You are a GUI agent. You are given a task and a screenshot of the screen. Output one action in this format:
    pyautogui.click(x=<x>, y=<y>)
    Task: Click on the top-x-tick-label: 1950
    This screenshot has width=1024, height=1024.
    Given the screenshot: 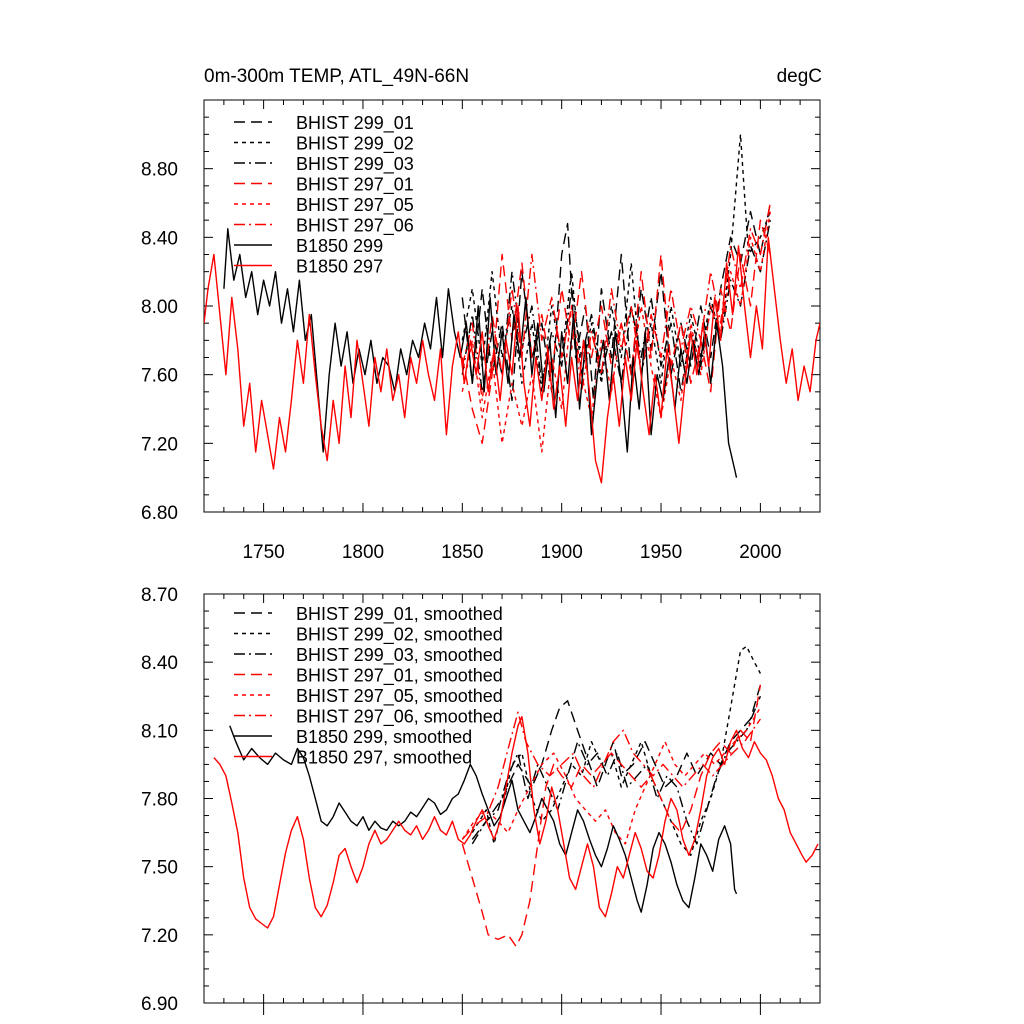 What is the action you would take?
    pyautogui.click(x=661, y=552)
    